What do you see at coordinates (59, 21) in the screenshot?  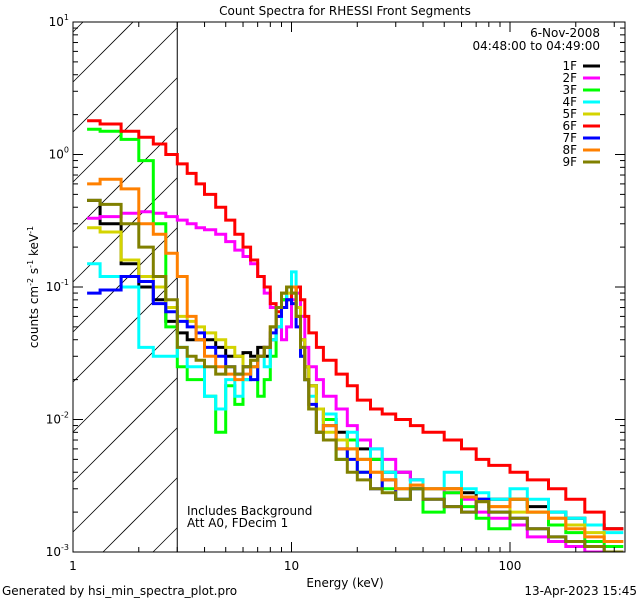 I see `y-tick-label: 10¹` at bounding box center [59, 21].